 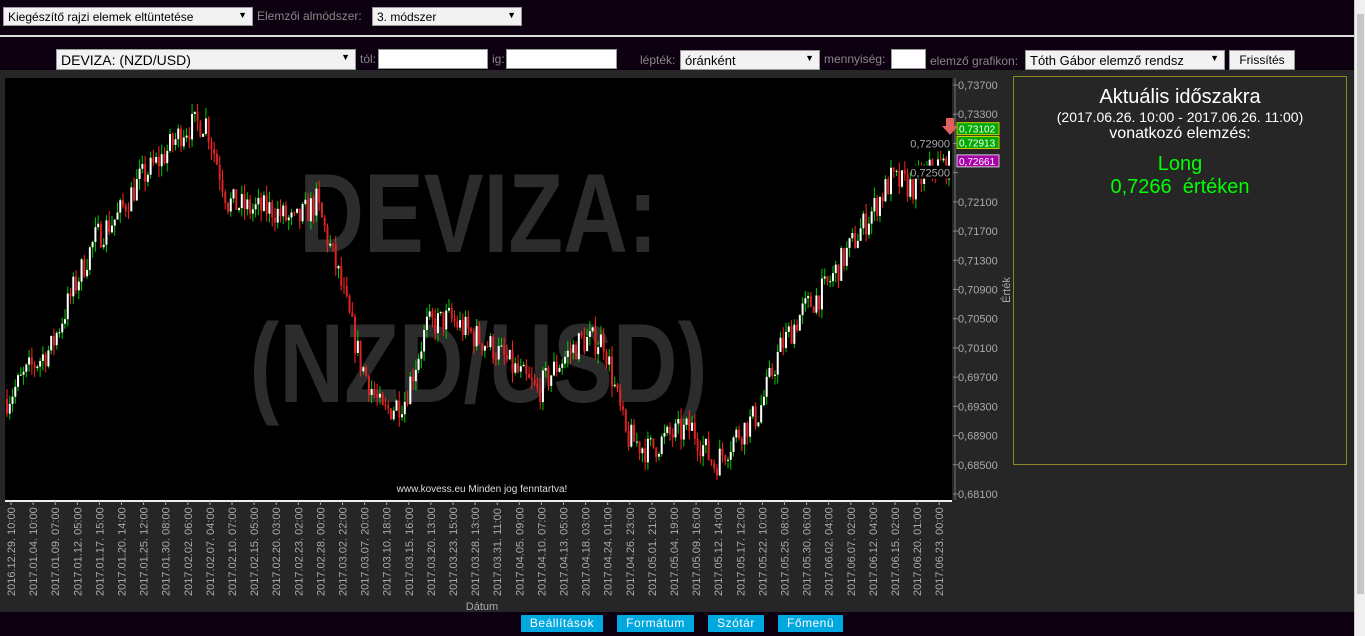 What do you see at coordinates (587, 551) in the screenshot?
I see `x-tick-label: 2017.04.18. 03:00` at bounding box center [587, 551].